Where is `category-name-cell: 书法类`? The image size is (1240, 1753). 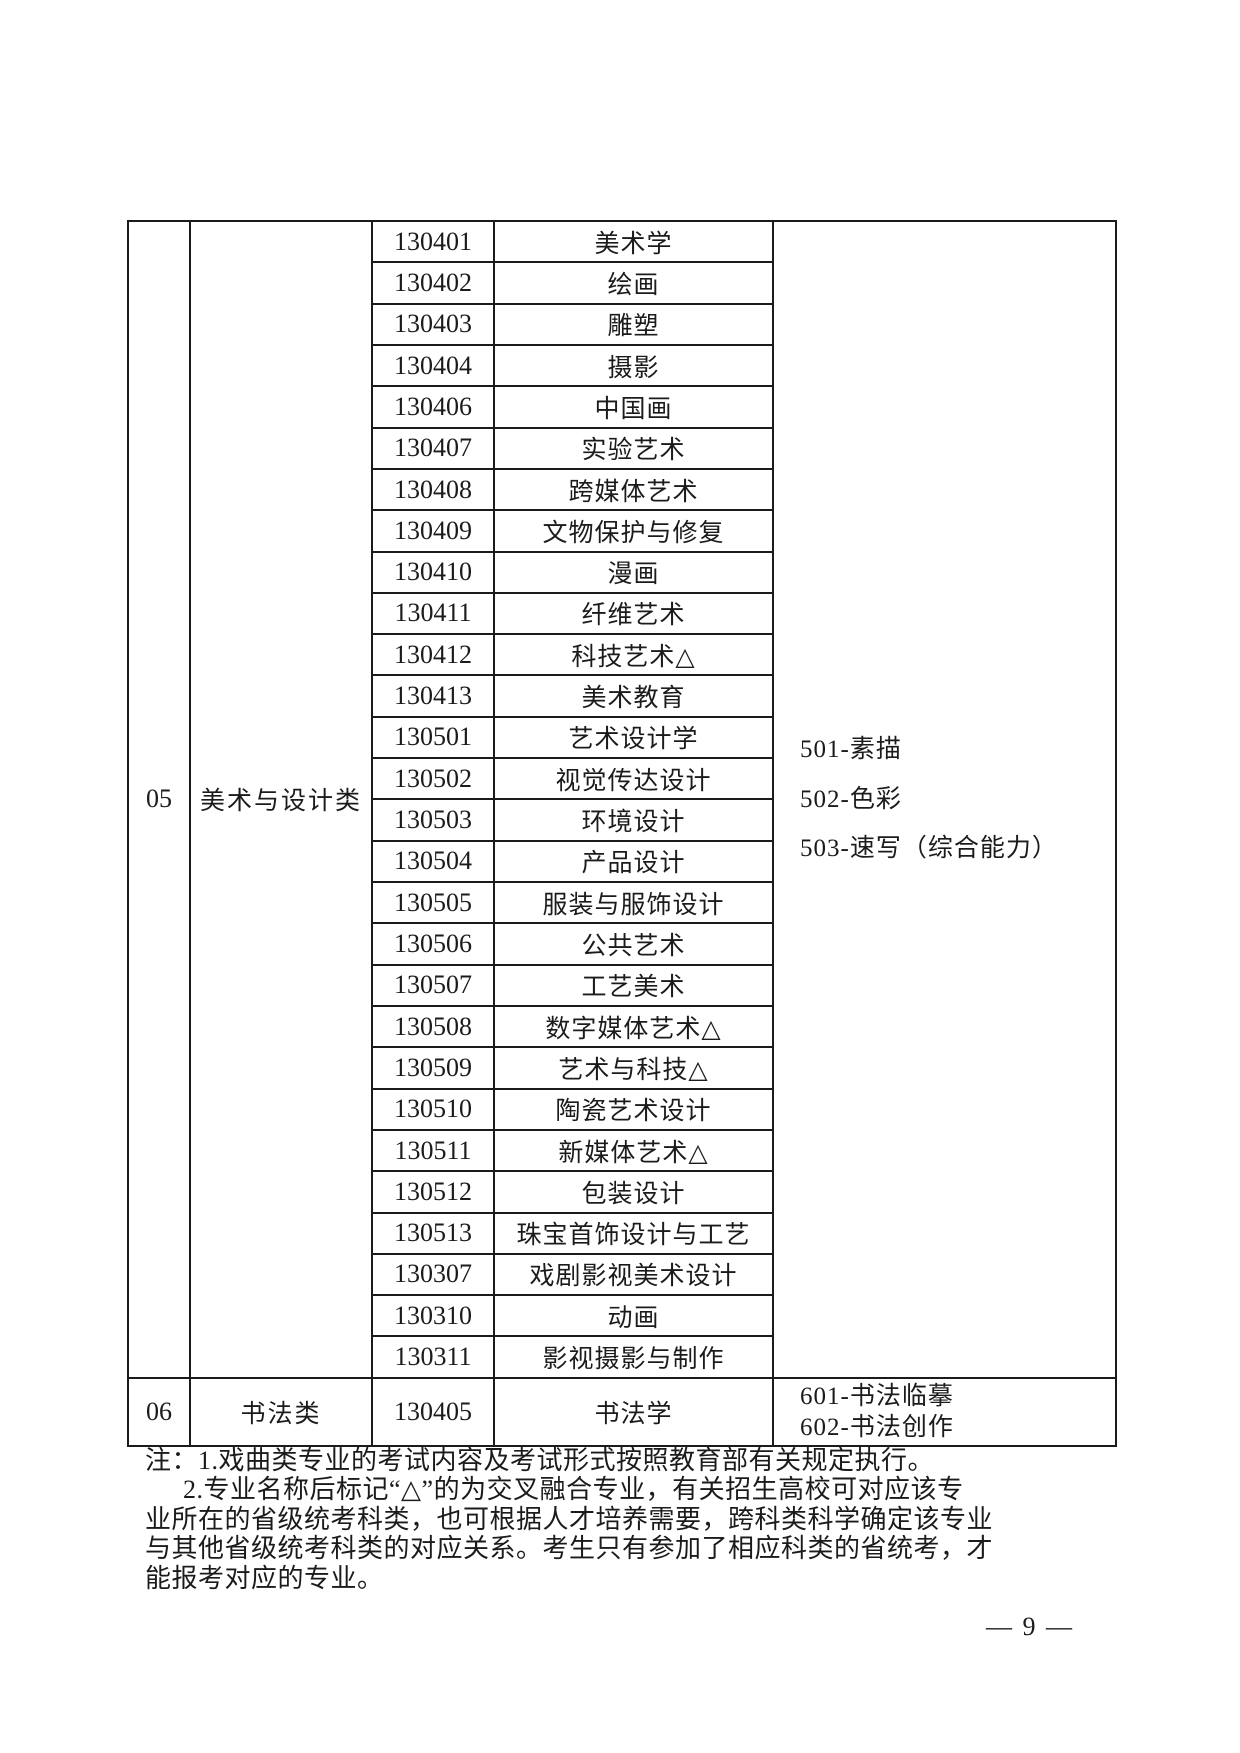 category-name-cell: 书法类 is located at coordinates (281, 1411).